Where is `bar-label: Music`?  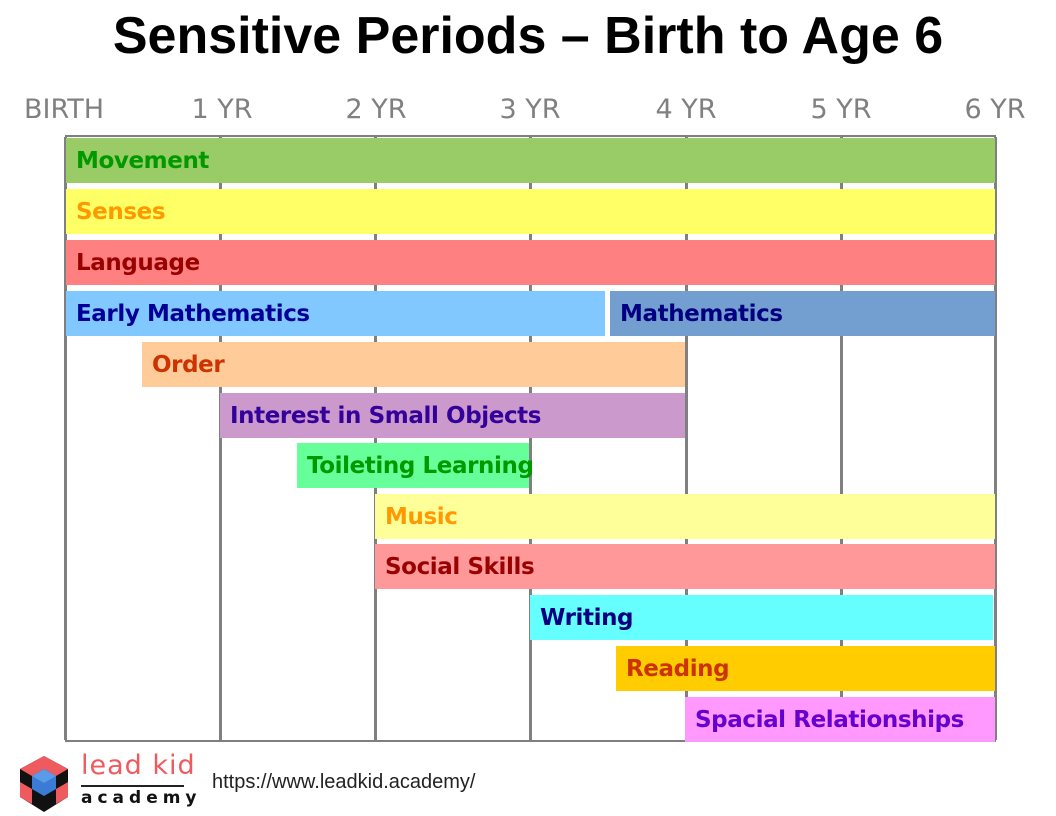 bar-label: Music is located at coordinates (421, 516).